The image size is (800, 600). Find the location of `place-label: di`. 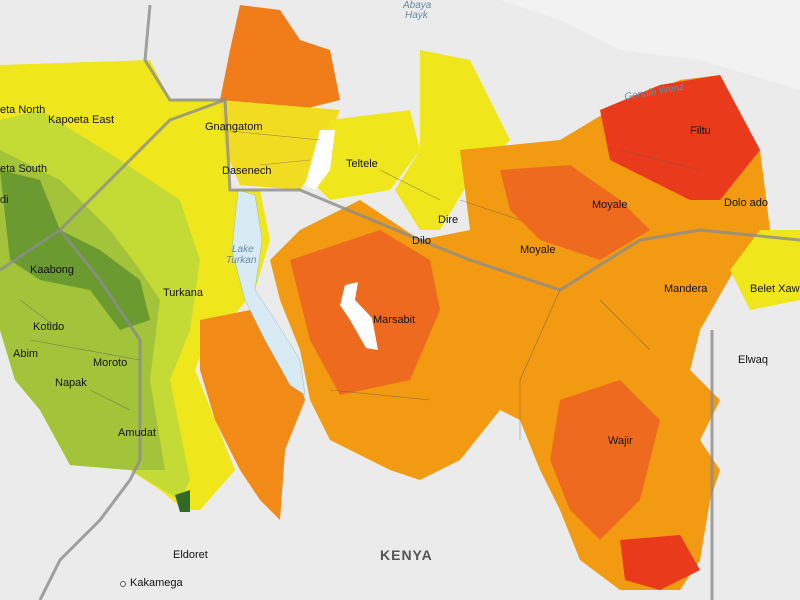

place-label: di is located at coordinates (4, 200).